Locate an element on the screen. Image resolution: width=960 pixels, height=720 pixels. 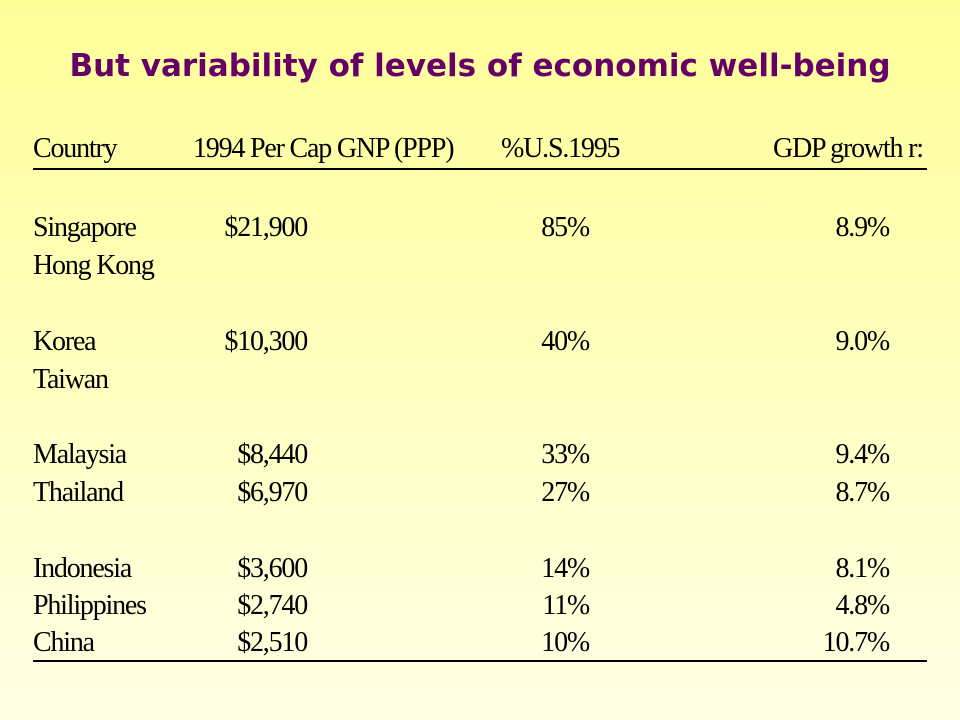
header-gnp: 1994 Per Cap GNP (PPP) is located at coordinates (324, 148).